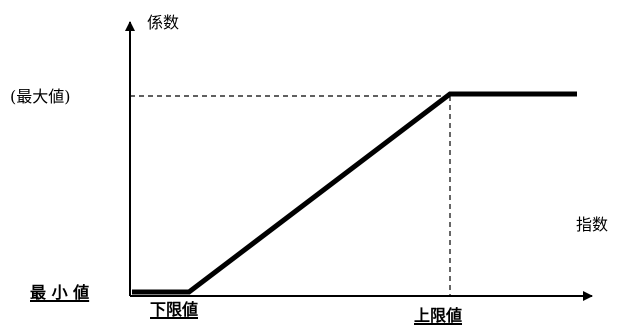 Image resolution: width=638 pixels, height=330 pixels. What do you see at coordinates (438, 315) in the screenshot?
I see `upper-limit-label: 上限値` at bounding box center [438, 315].